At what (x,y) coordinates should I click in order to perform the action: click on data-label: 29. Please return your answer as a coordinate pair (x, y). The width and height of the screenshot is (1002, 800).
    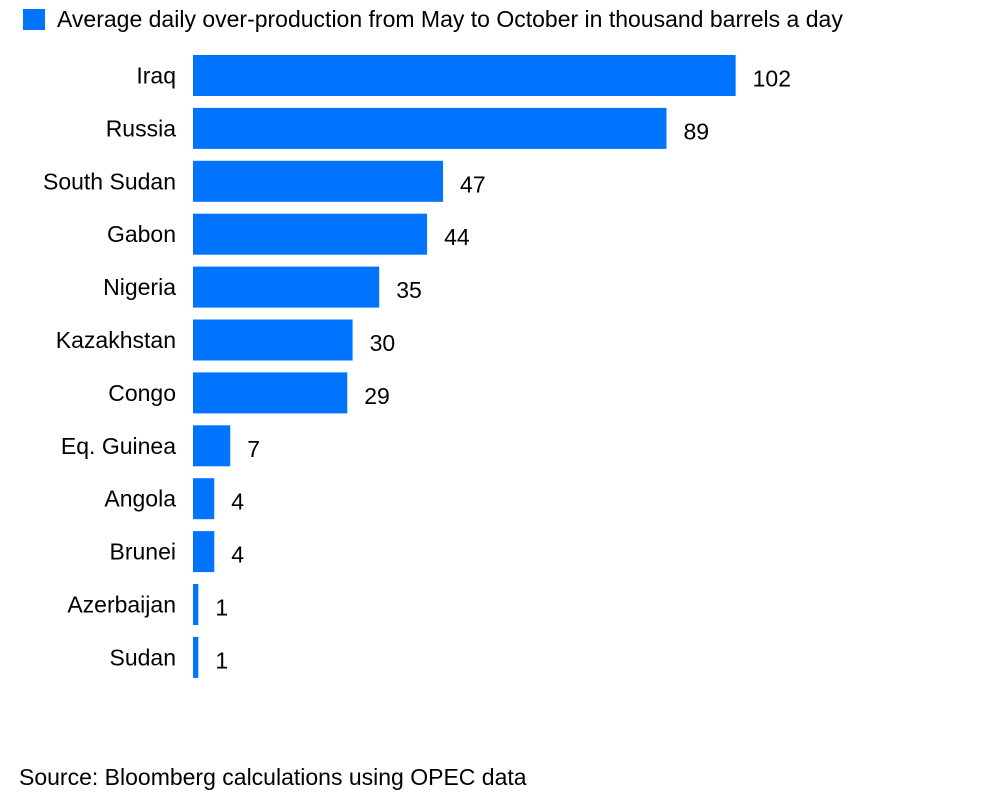
    Looking at the image, I should click on (377, 396).